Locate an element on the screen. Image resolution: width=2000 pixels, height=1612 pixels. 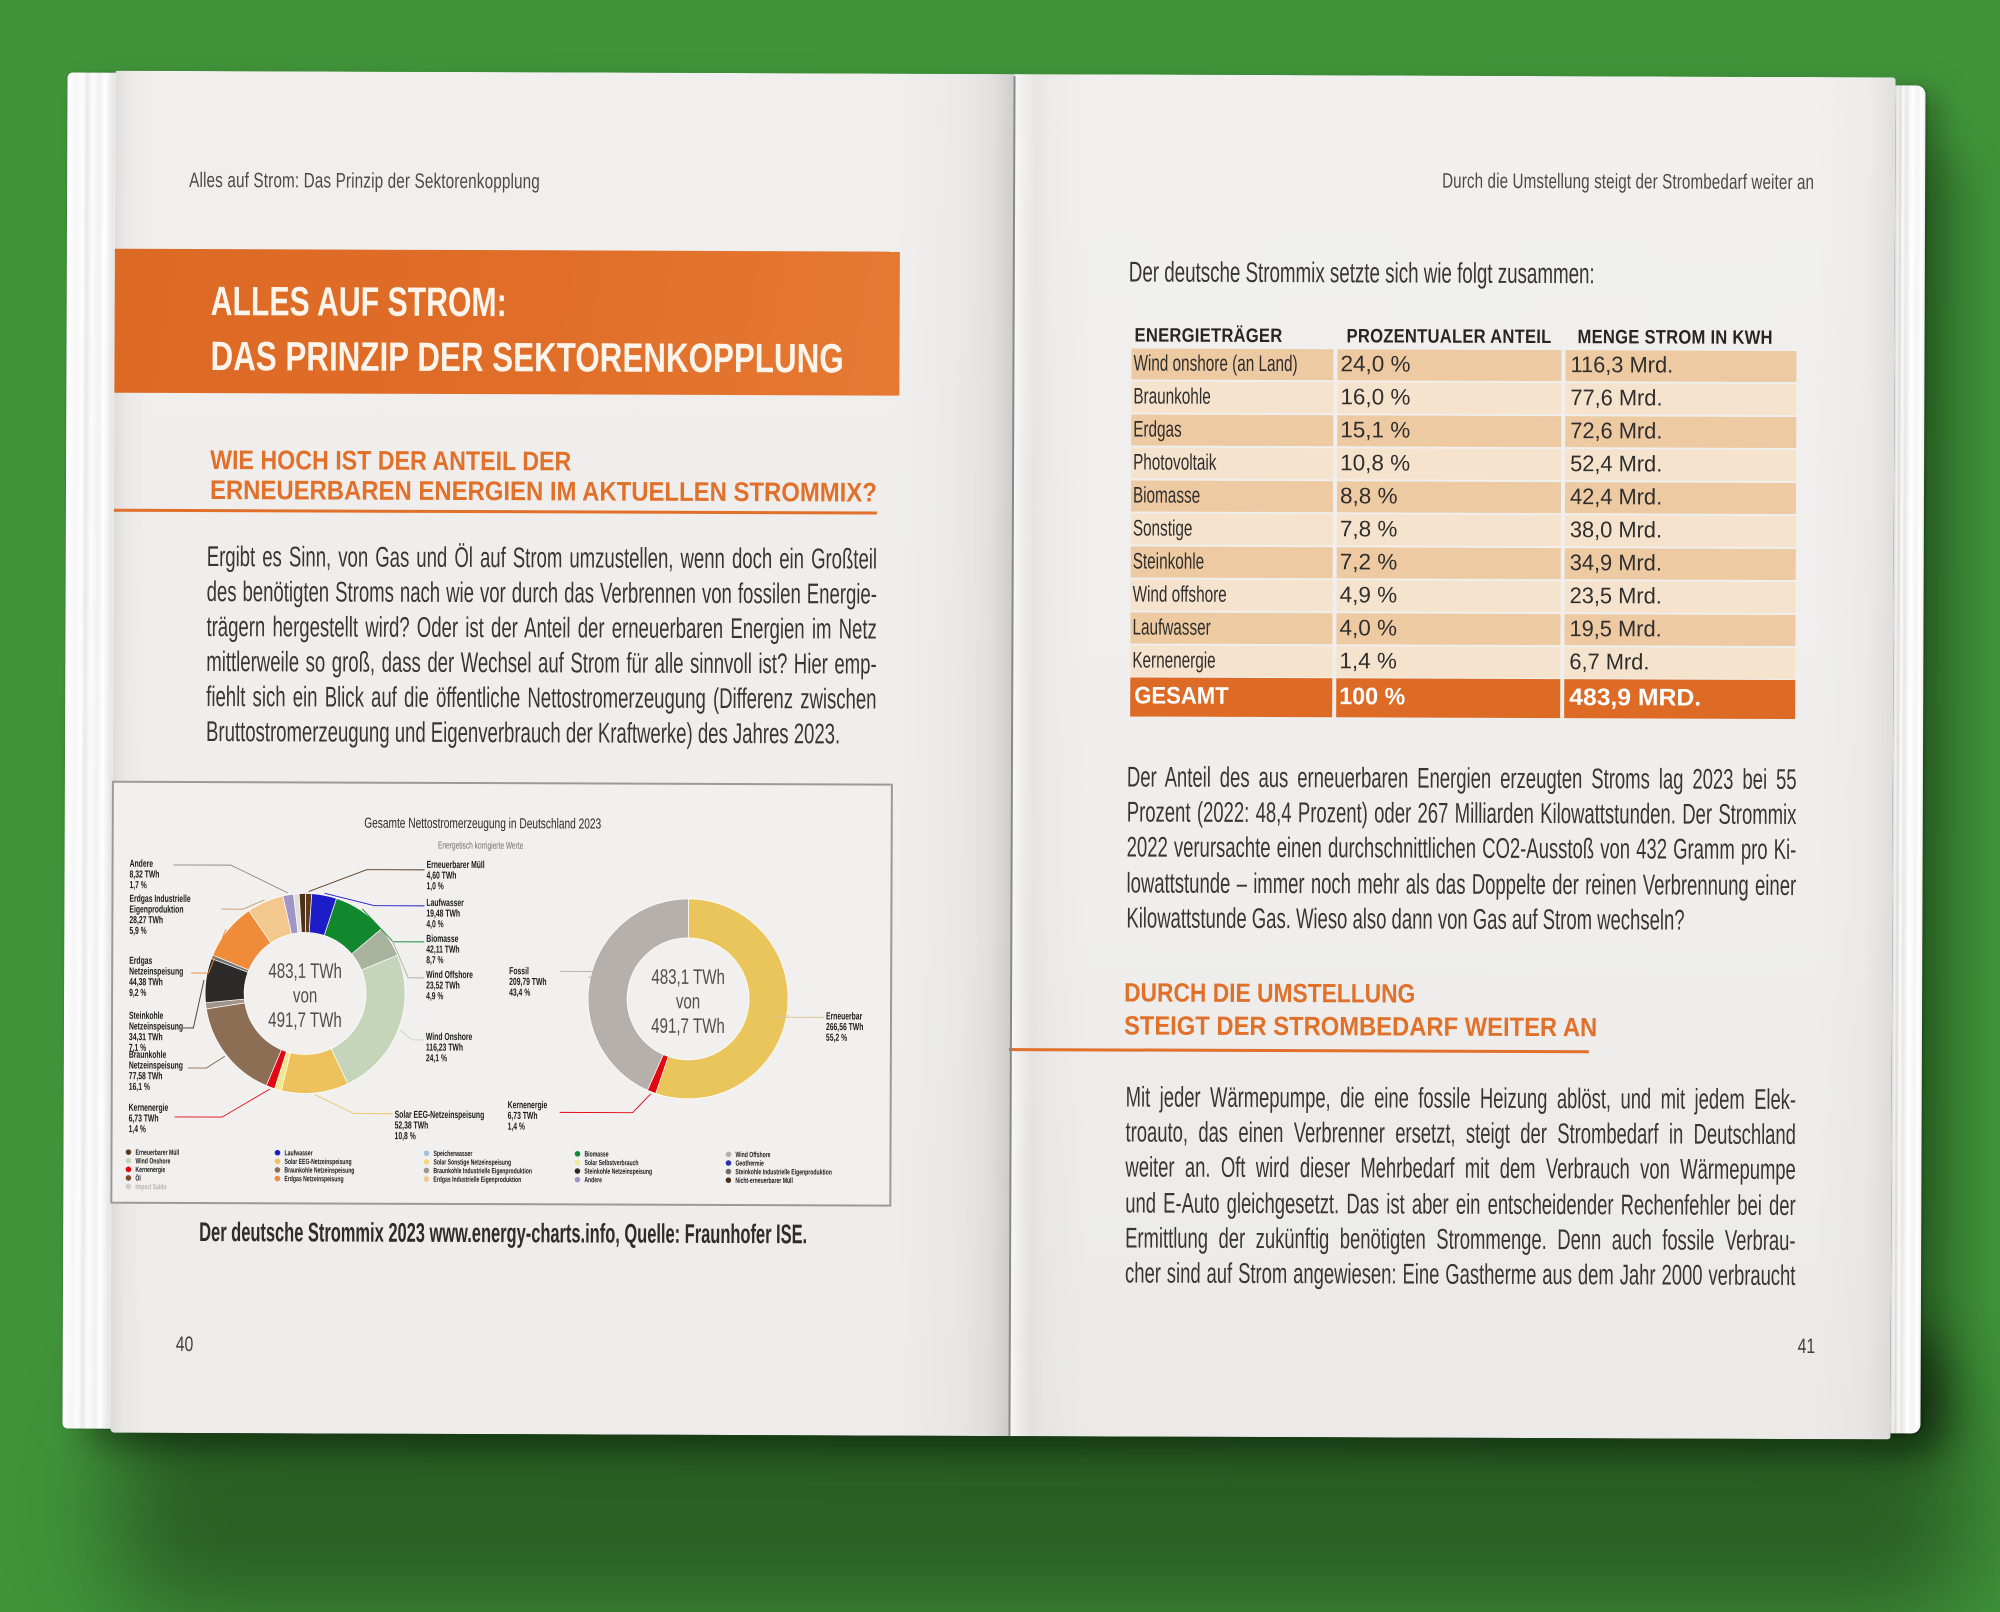
svg-text: Solar Selbstverbrauch is located at coordinates (611, 1162).